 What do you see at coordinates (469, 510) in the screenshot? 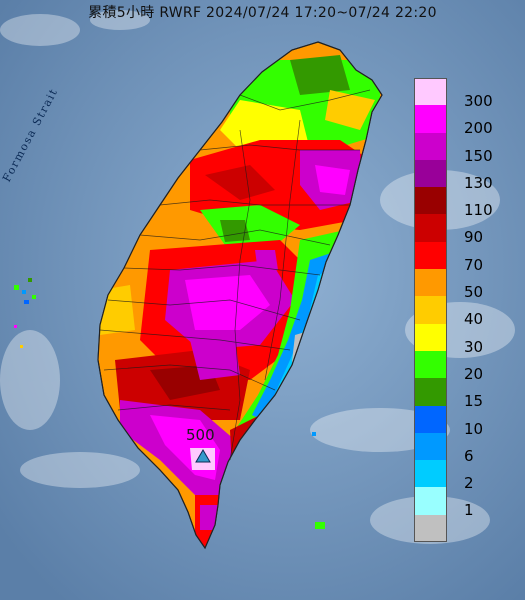
I see `legend-label: 1` at bounding box center [469, 510].